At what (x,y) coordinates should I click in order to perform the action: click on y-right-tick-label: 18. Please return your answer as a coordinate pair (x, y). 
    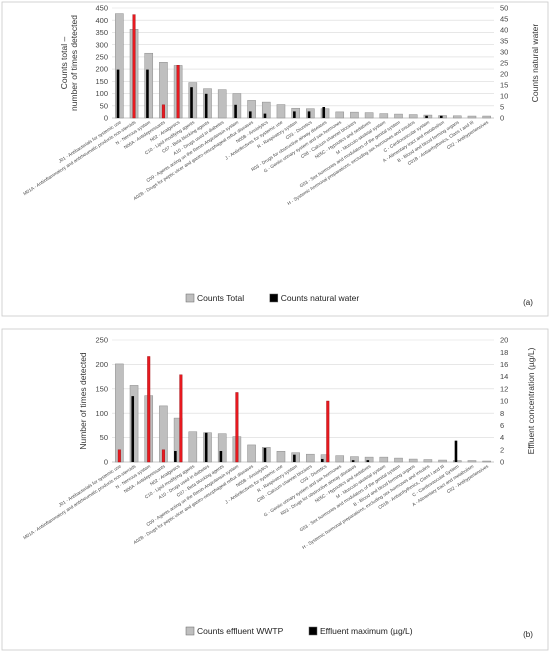
    Looking at the image, I should click on (504, 352).